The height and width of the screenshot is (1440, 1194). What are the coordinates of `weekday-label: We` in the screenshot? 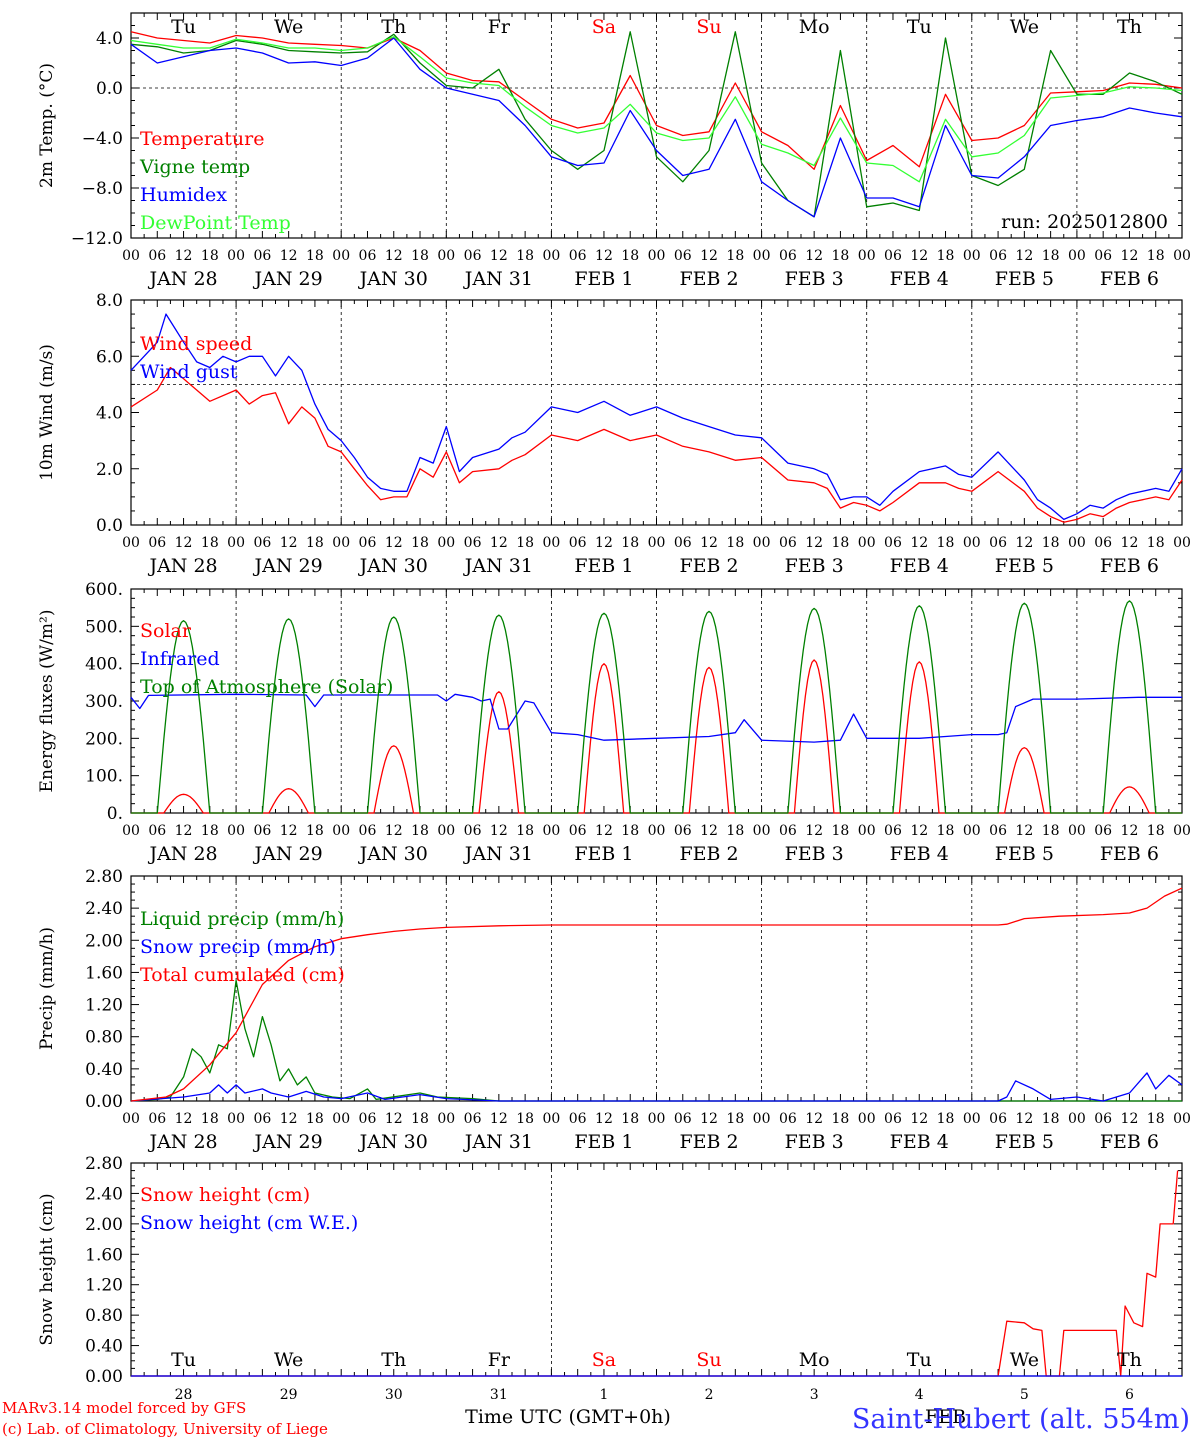 It's located at (1024, 27).